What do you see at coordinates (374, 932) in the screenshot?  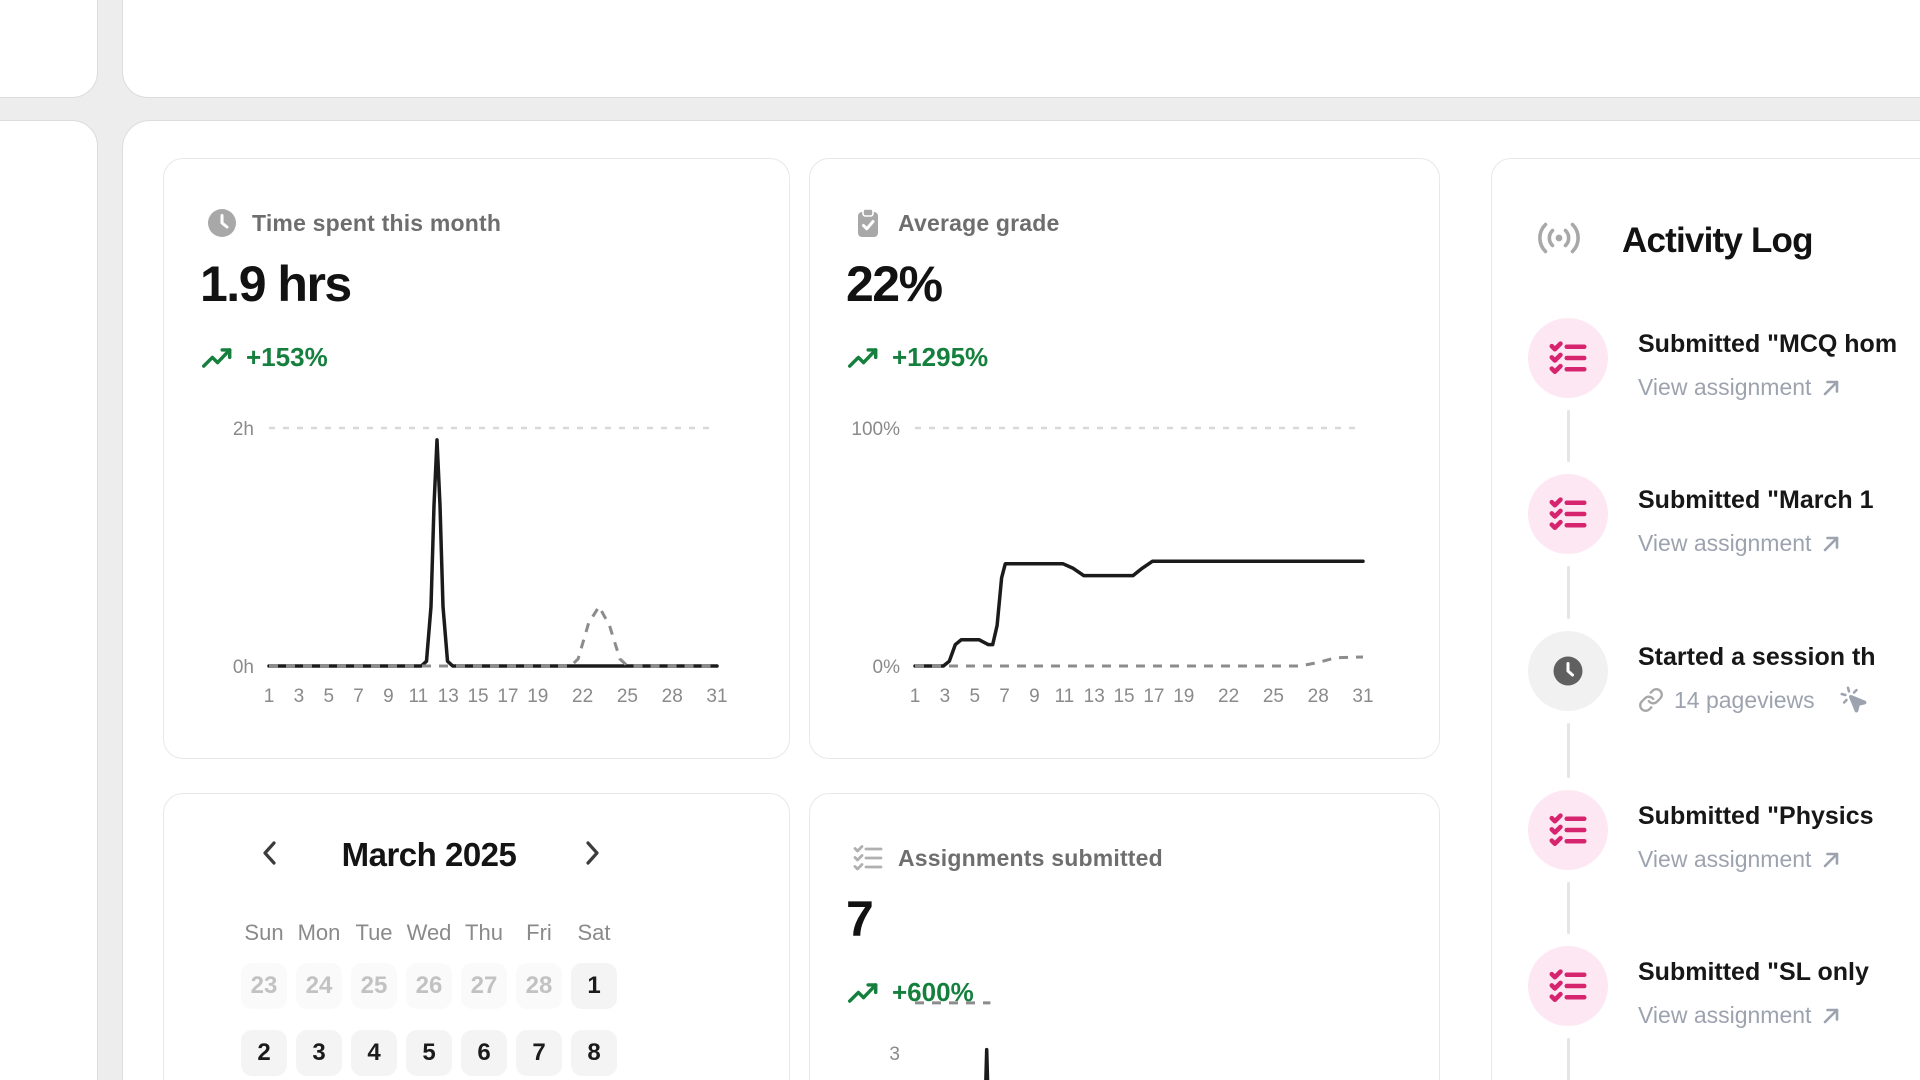 I see `calendar-day-header: Tue` at bounding box center [374, 932].